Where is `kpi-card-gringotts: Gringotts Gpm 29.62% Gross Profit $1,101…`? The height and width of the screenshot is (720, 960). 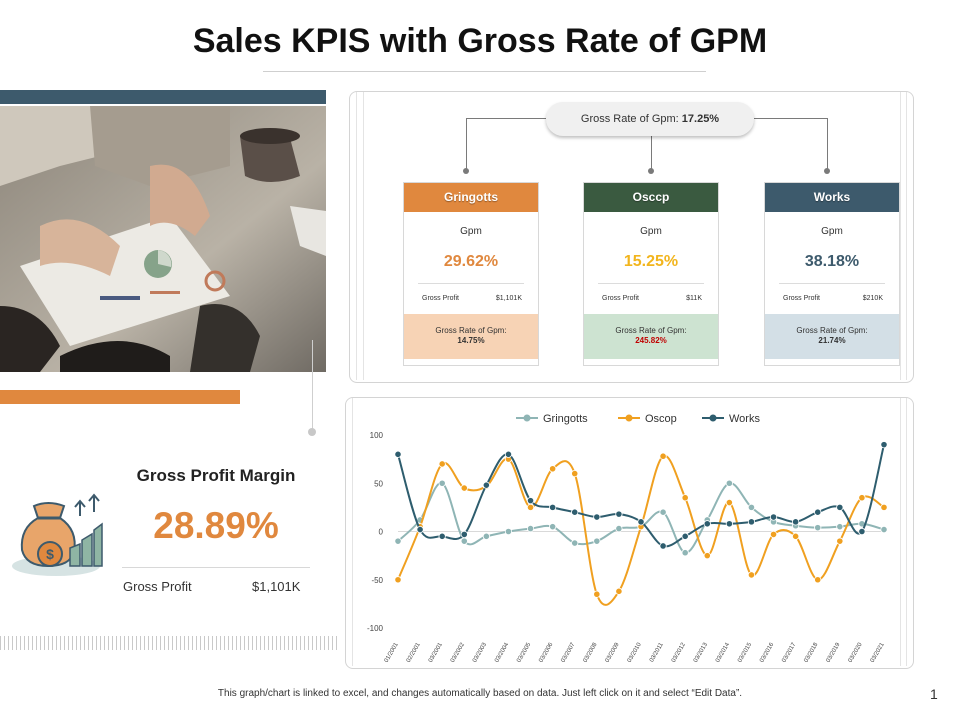
kpi-card-gringotts: Gringotts Gpm 29.62% Gross Profit $1,101… is located at coordinates (471, 274).